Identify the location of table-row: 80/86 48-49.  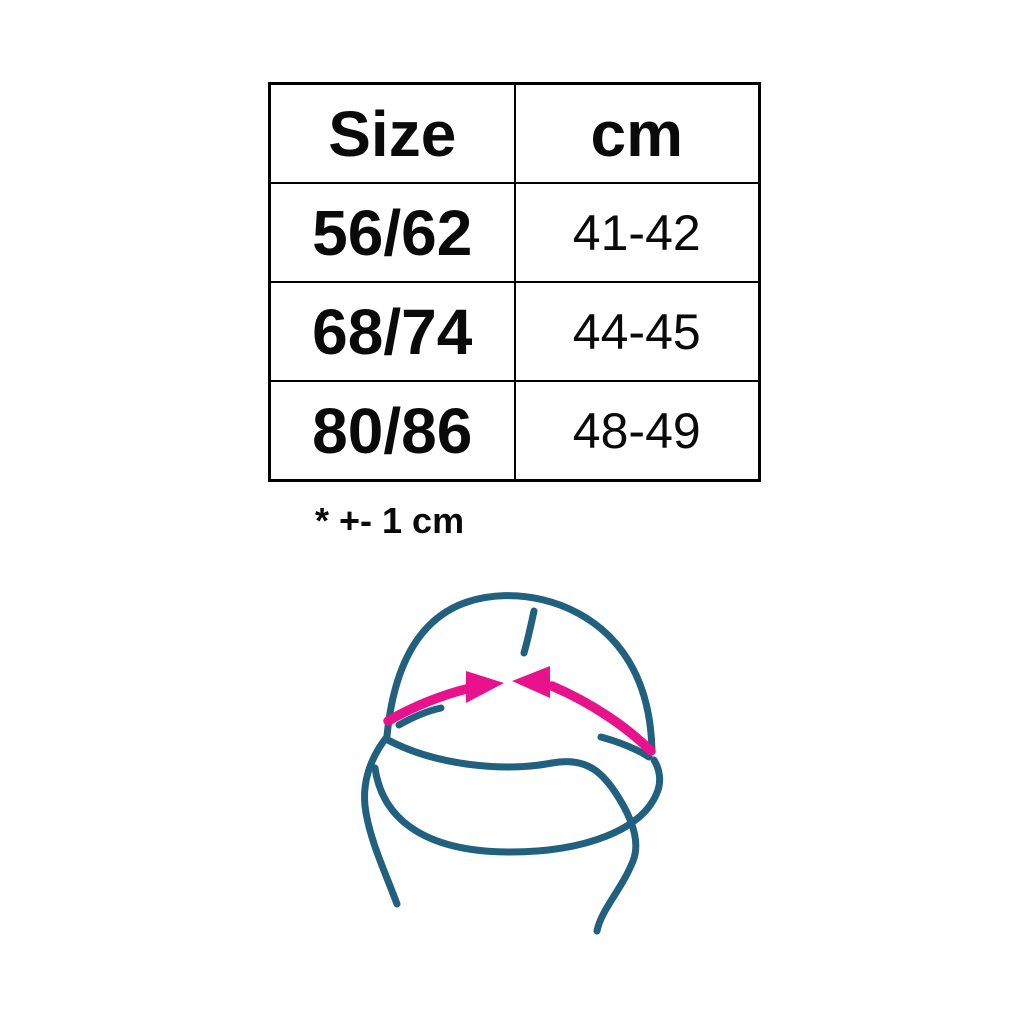
(514, 431).